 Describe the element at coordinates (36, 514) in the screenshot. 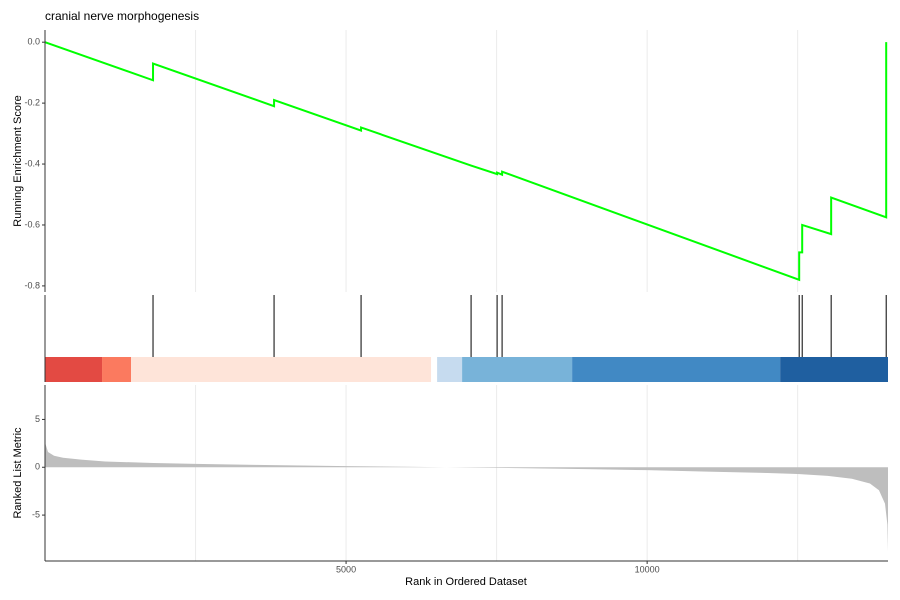

I see `y-tick-label: -5` at that location.